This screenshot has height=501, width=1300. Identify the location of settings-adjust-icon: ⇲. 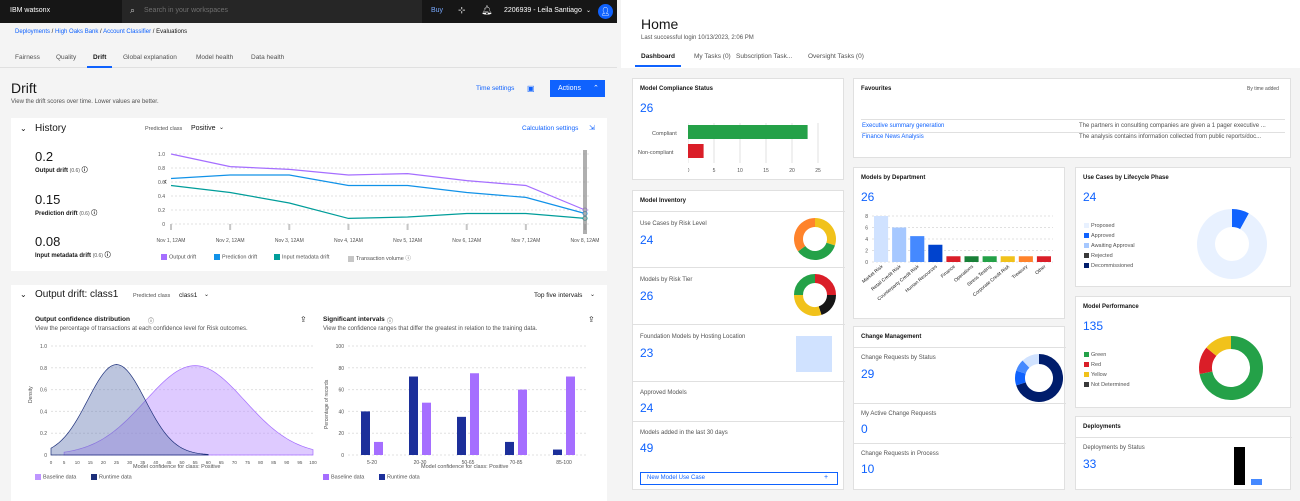
(592, 128).